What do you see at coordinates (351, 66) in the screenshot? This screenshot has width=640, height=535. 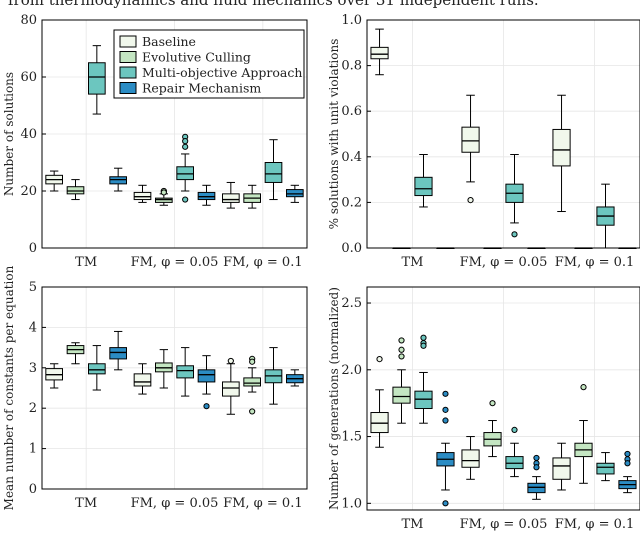 I see `y-tick-label: 0.8` at bounding box center [351, 66].